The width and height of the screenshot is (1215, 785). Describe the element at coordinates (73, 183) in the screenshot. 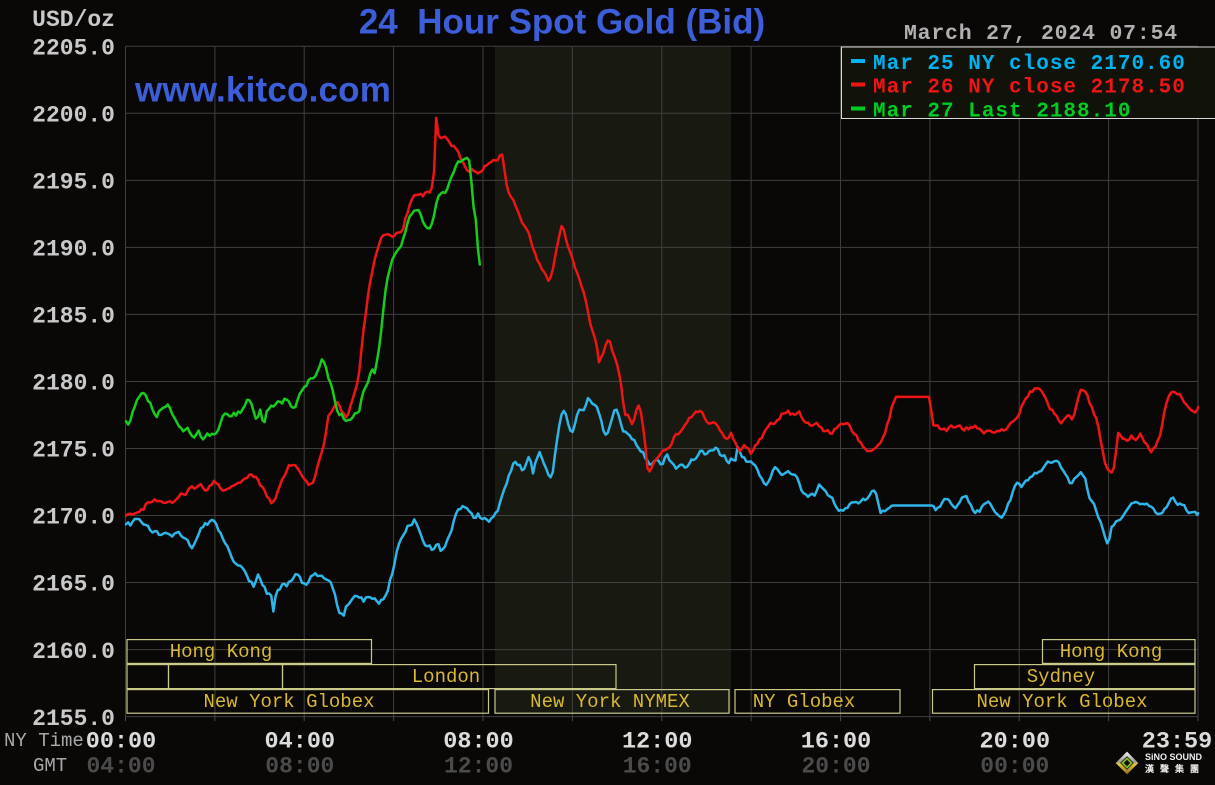

I see `svg-text: 2195.0` at that location.